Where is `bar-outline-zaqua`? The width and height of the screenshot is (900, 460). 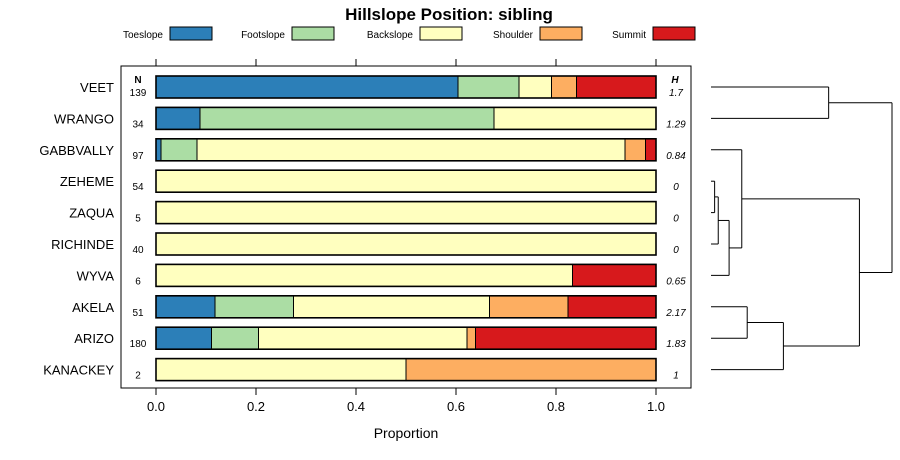
bar-outline-zaqua is located at coordinates (406, 212).